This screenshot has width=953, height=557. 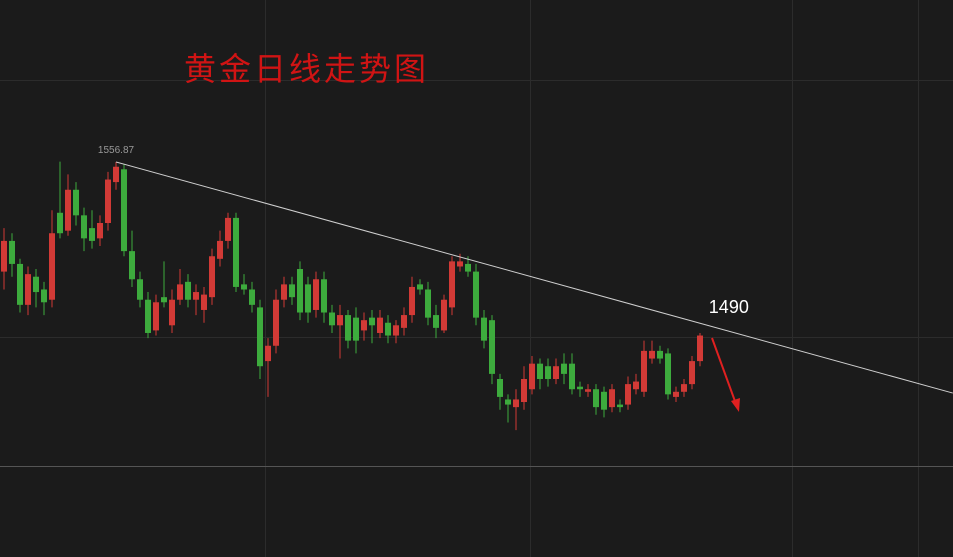 I want to click on arrow-head, so click(x=735, y=405).